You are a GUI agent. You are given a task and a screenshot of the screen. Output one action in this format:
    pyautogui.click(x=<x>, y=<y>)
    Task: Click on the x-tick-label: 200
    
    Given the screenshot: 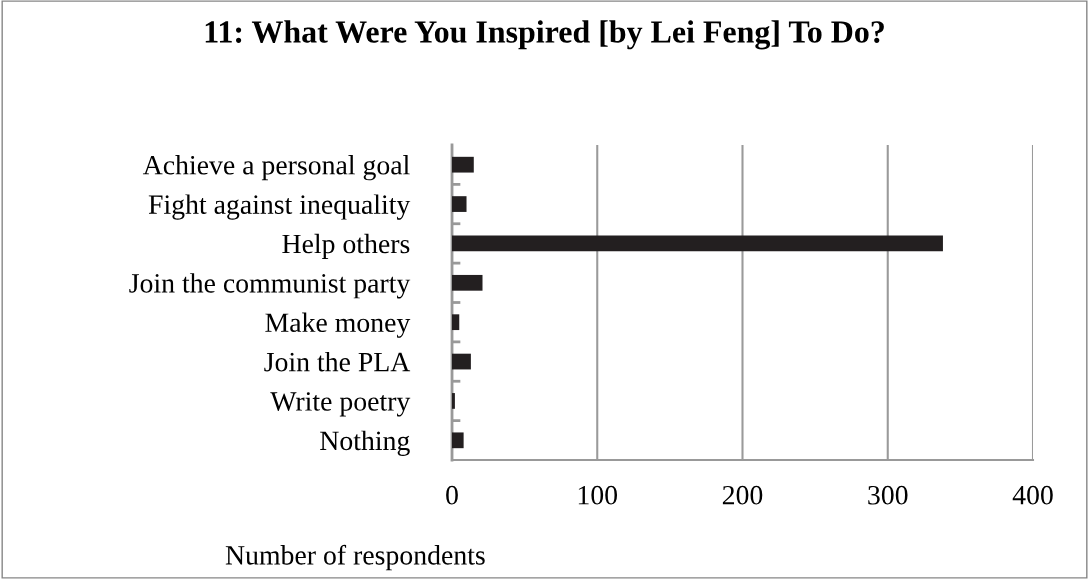 What is the action you would take?
    pyautogui.click(x=742, y=495)
    